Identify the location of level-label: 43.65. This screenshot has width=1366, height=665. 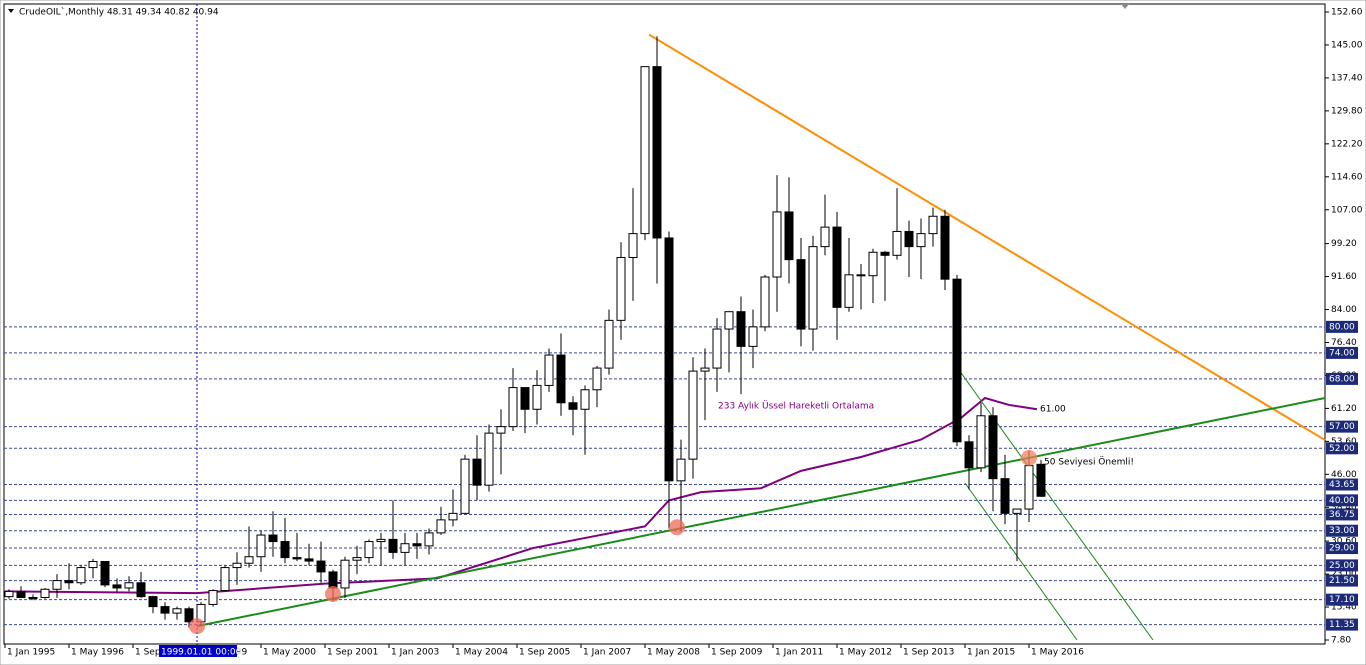
(1342, 485).